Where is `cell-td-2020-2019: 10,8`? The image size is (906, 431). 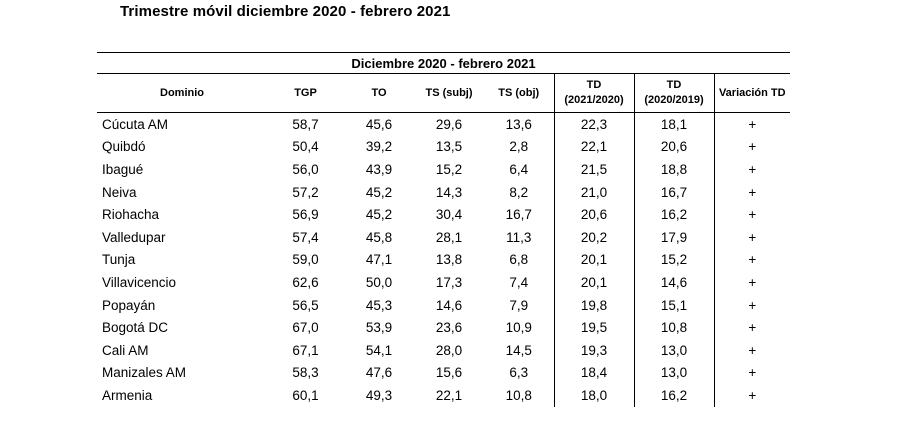 cell-td-2020-2019: 10,8 is located at coordinates (674, 327).